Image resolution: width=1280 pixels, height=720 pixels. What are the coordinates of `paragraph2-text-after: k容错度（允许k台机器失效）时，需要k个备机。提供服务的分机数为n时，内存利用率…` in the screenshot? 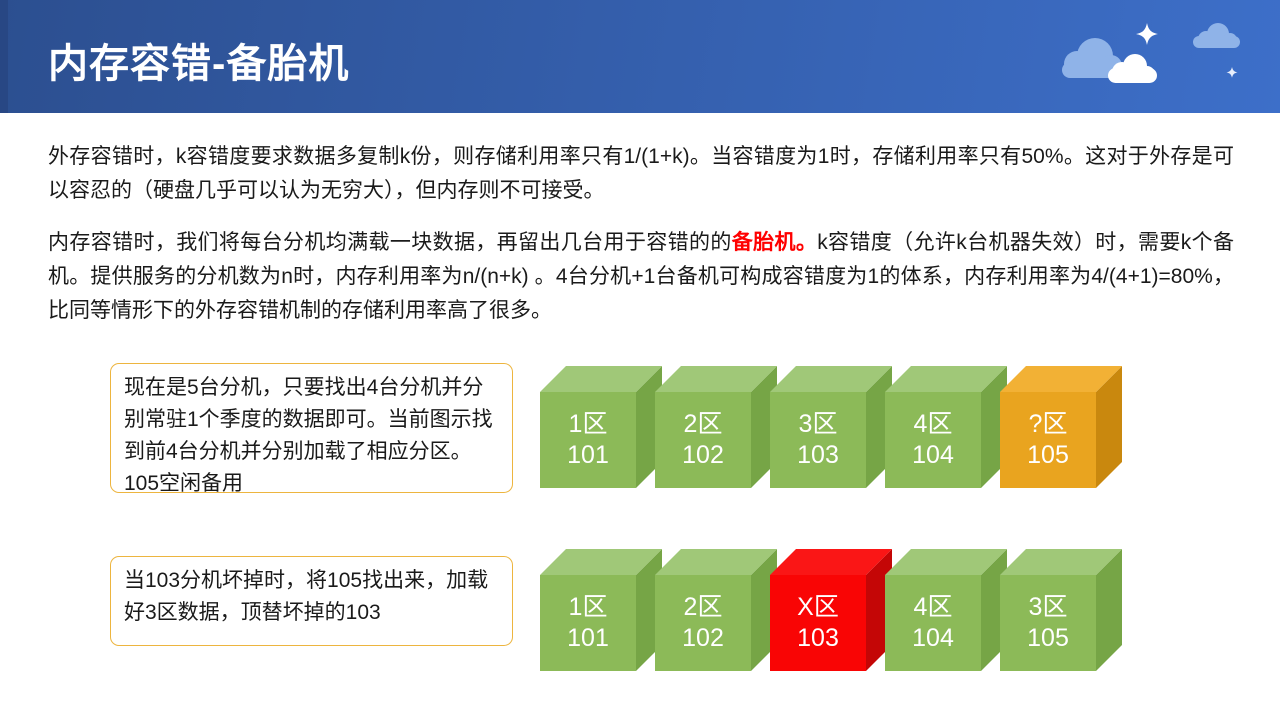 It's located at (641, 276).